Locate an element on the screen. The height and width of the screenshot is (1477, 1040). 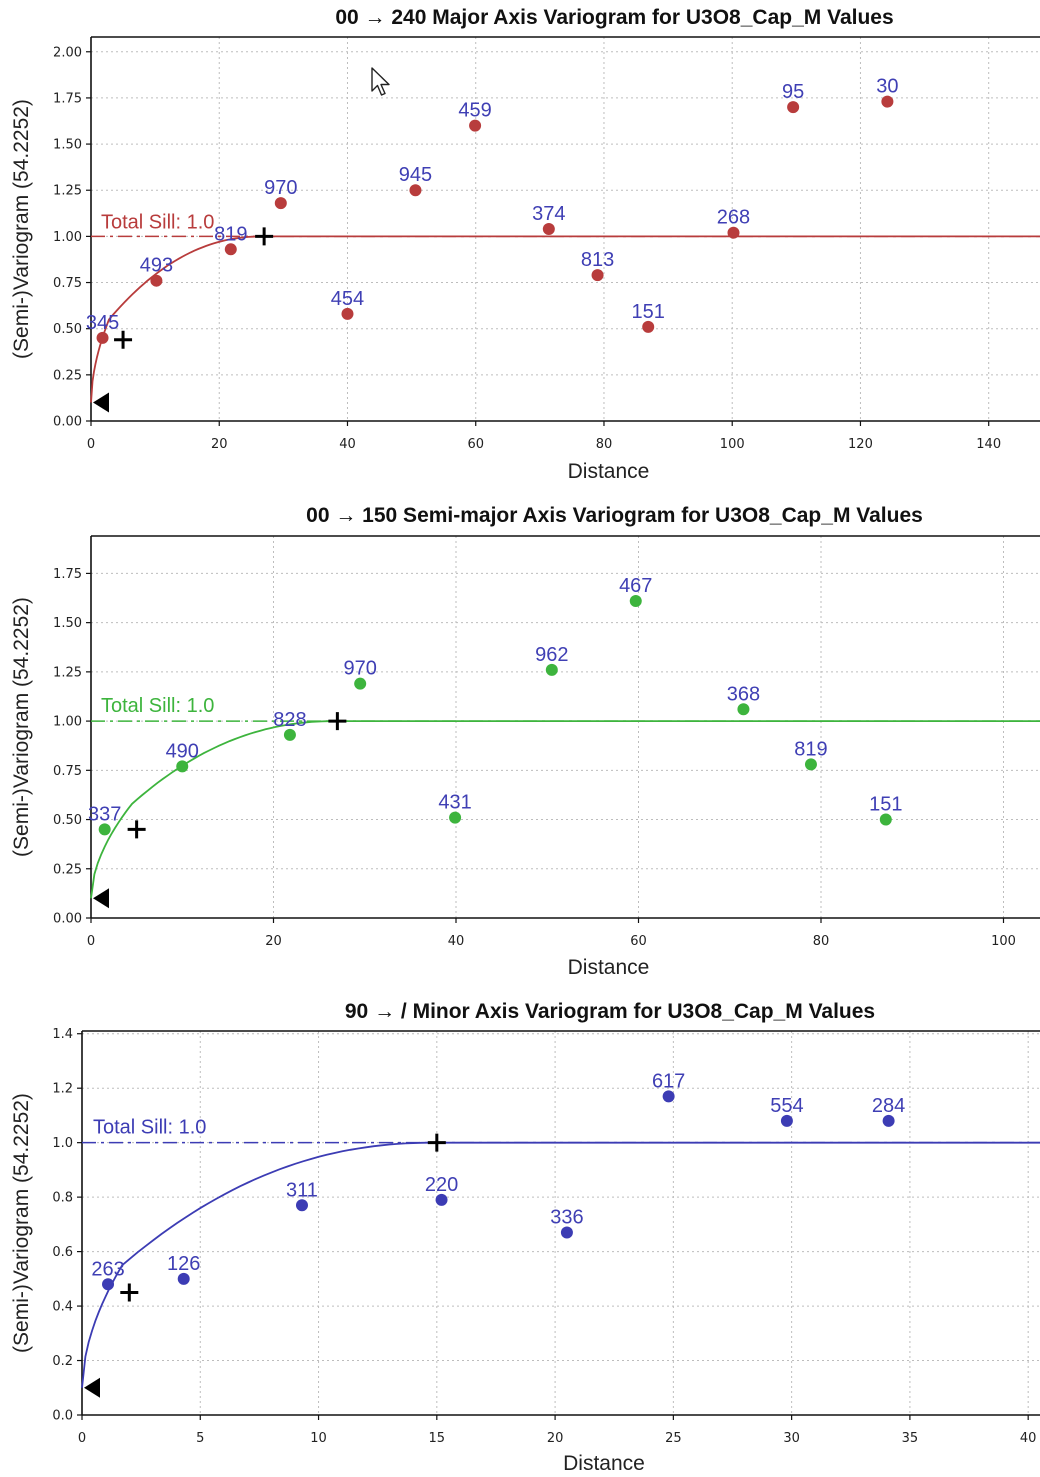
y-tick-label: 0.4 is located at coordinates (62, 1307).